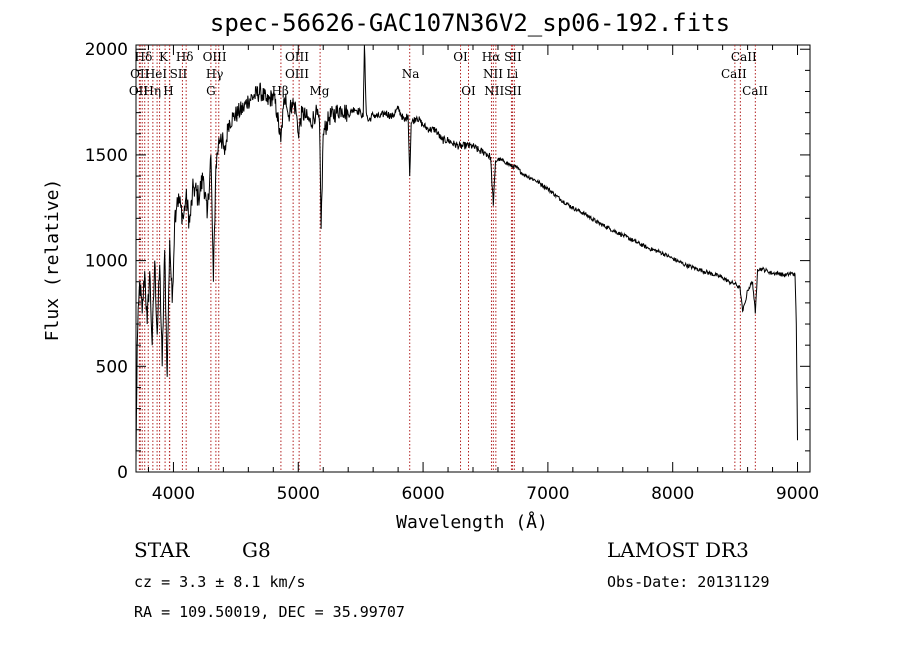  Describe the element at coordinates (678, 550) in the screenshot. I see `survey-name: LAMOST DR3` at that location.